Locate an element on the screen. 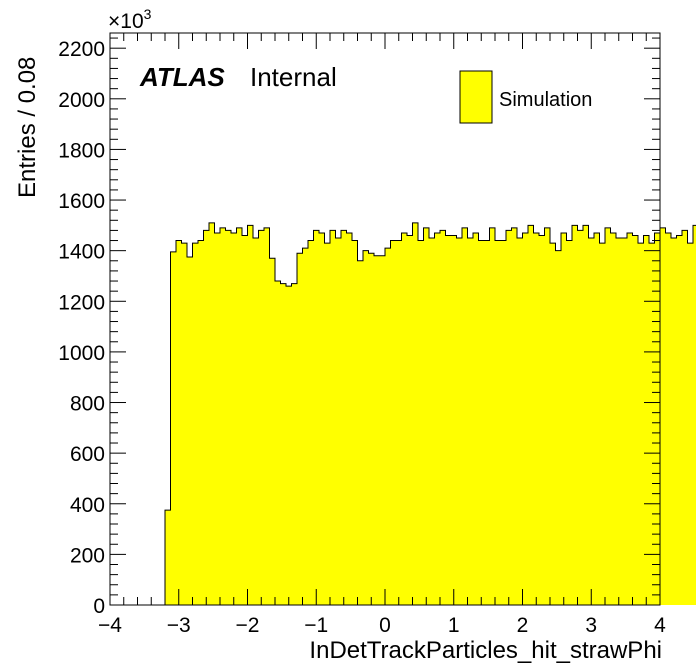  x-tick-label: 0 is located at coordinates (385, 625).